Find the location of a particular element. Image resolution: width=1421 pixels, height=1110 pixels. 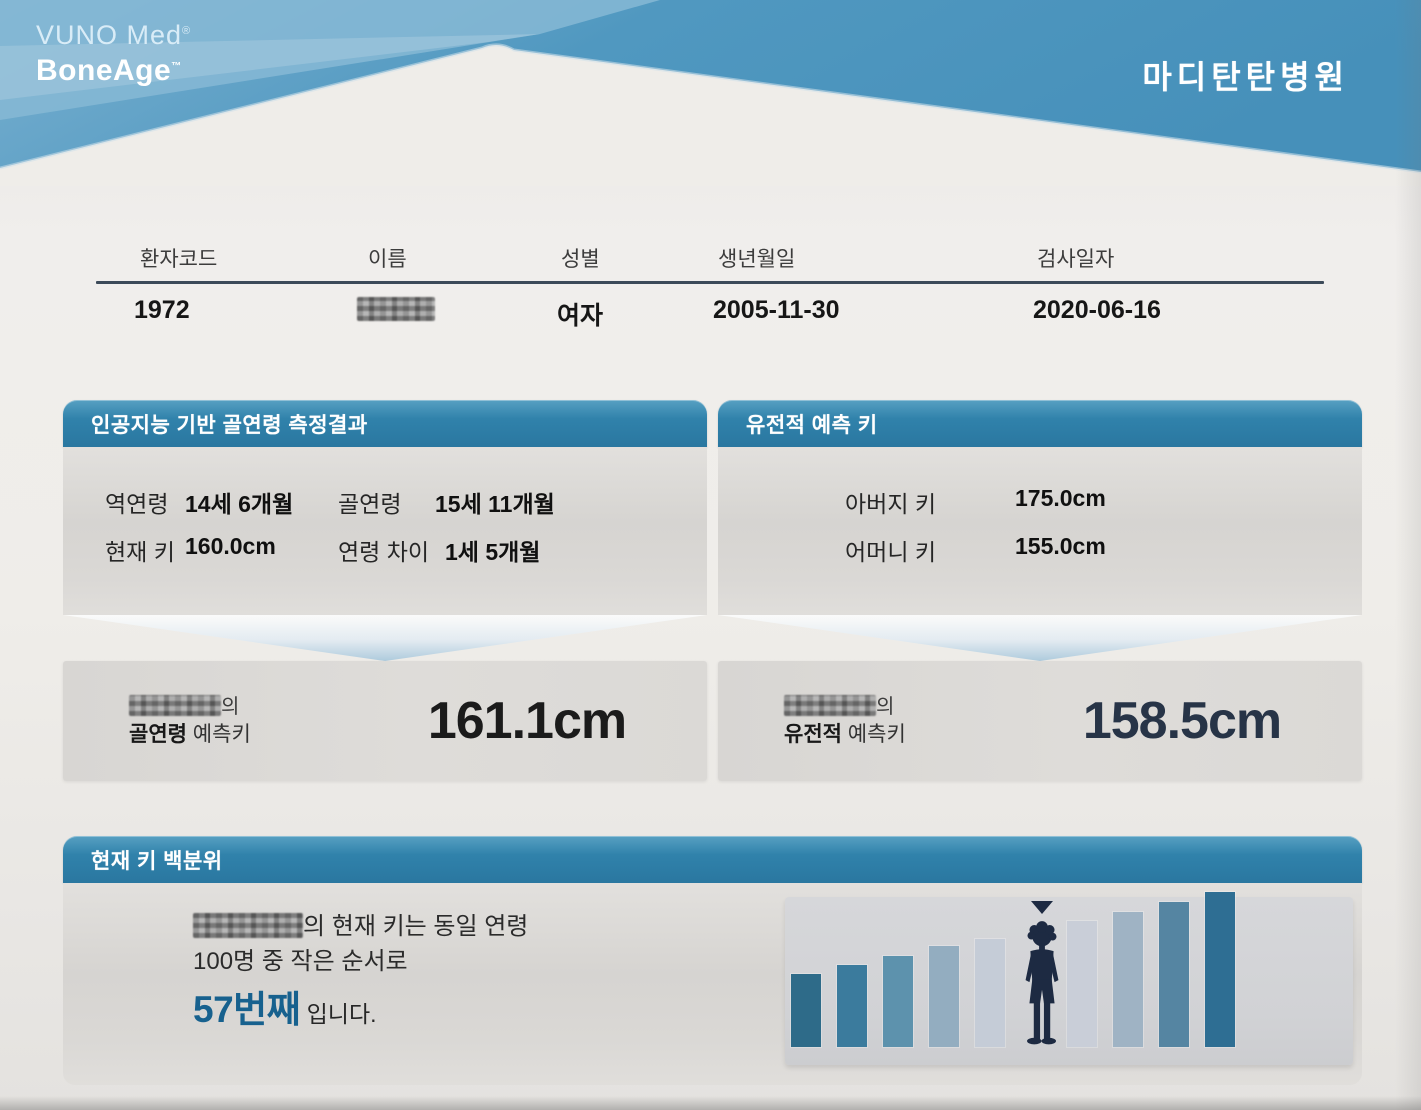

patient-code-value: 1972 is located at coordinates (162, 310).